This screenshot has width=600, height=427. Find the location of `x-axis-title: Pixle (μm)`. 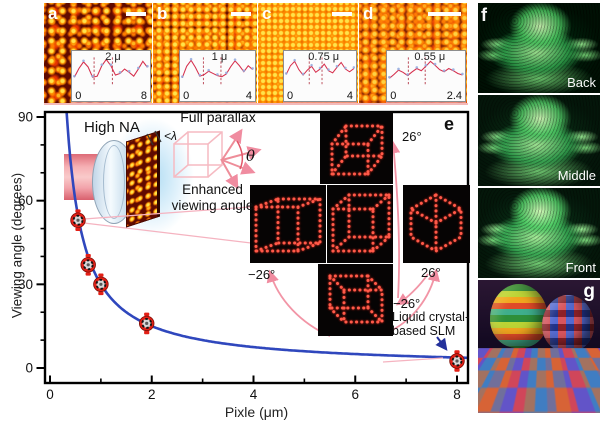

x-axis-title: Pixle (μm) is located at coordinates (256, 412).